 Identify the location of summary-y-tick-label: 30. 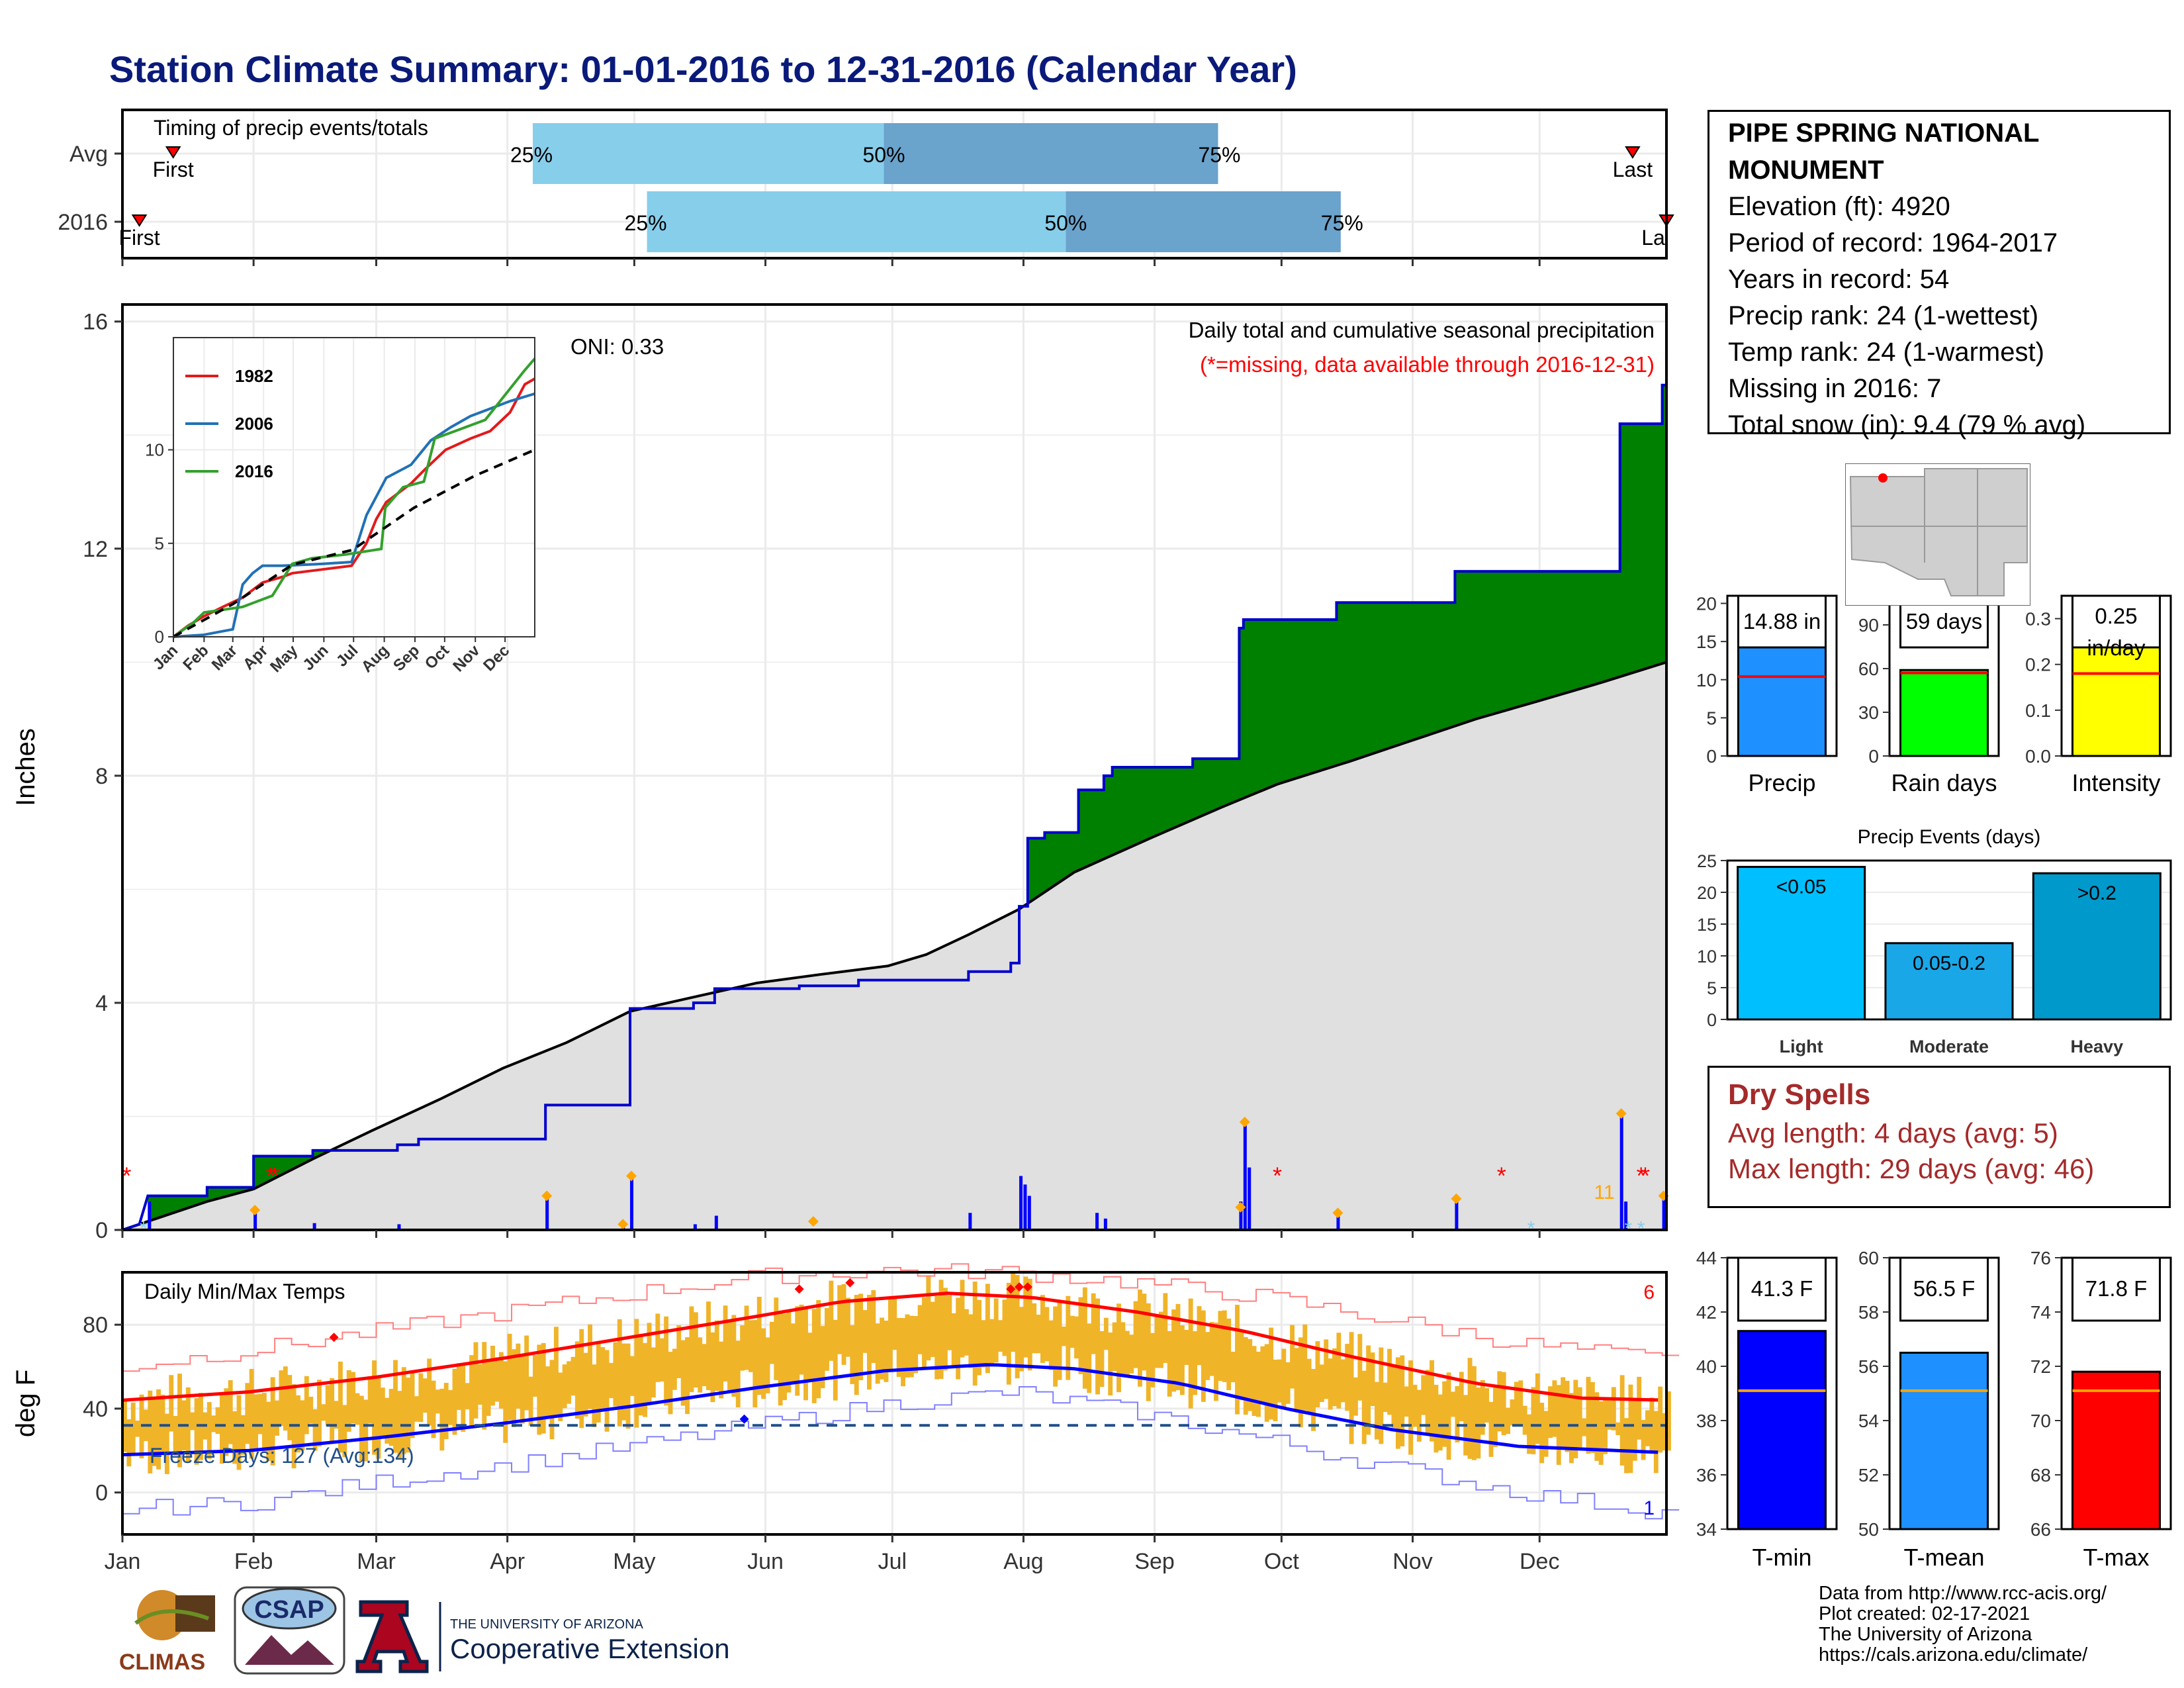
(1868, 712).